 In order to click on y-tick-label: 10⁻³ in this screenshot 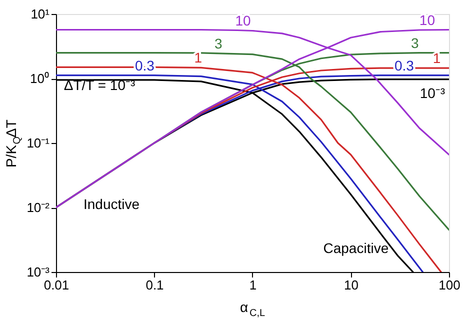, I will do `click(38, 272)`.